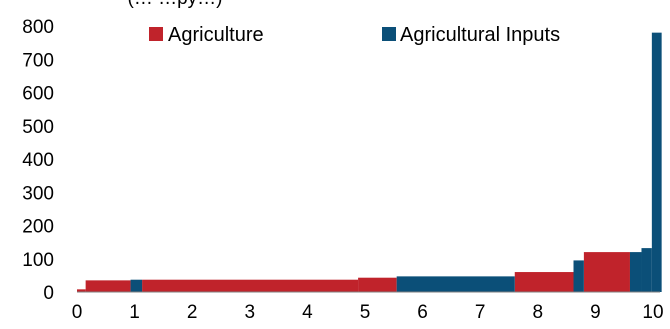  I want to click on x-tick-label: 8, so click(538, 312).